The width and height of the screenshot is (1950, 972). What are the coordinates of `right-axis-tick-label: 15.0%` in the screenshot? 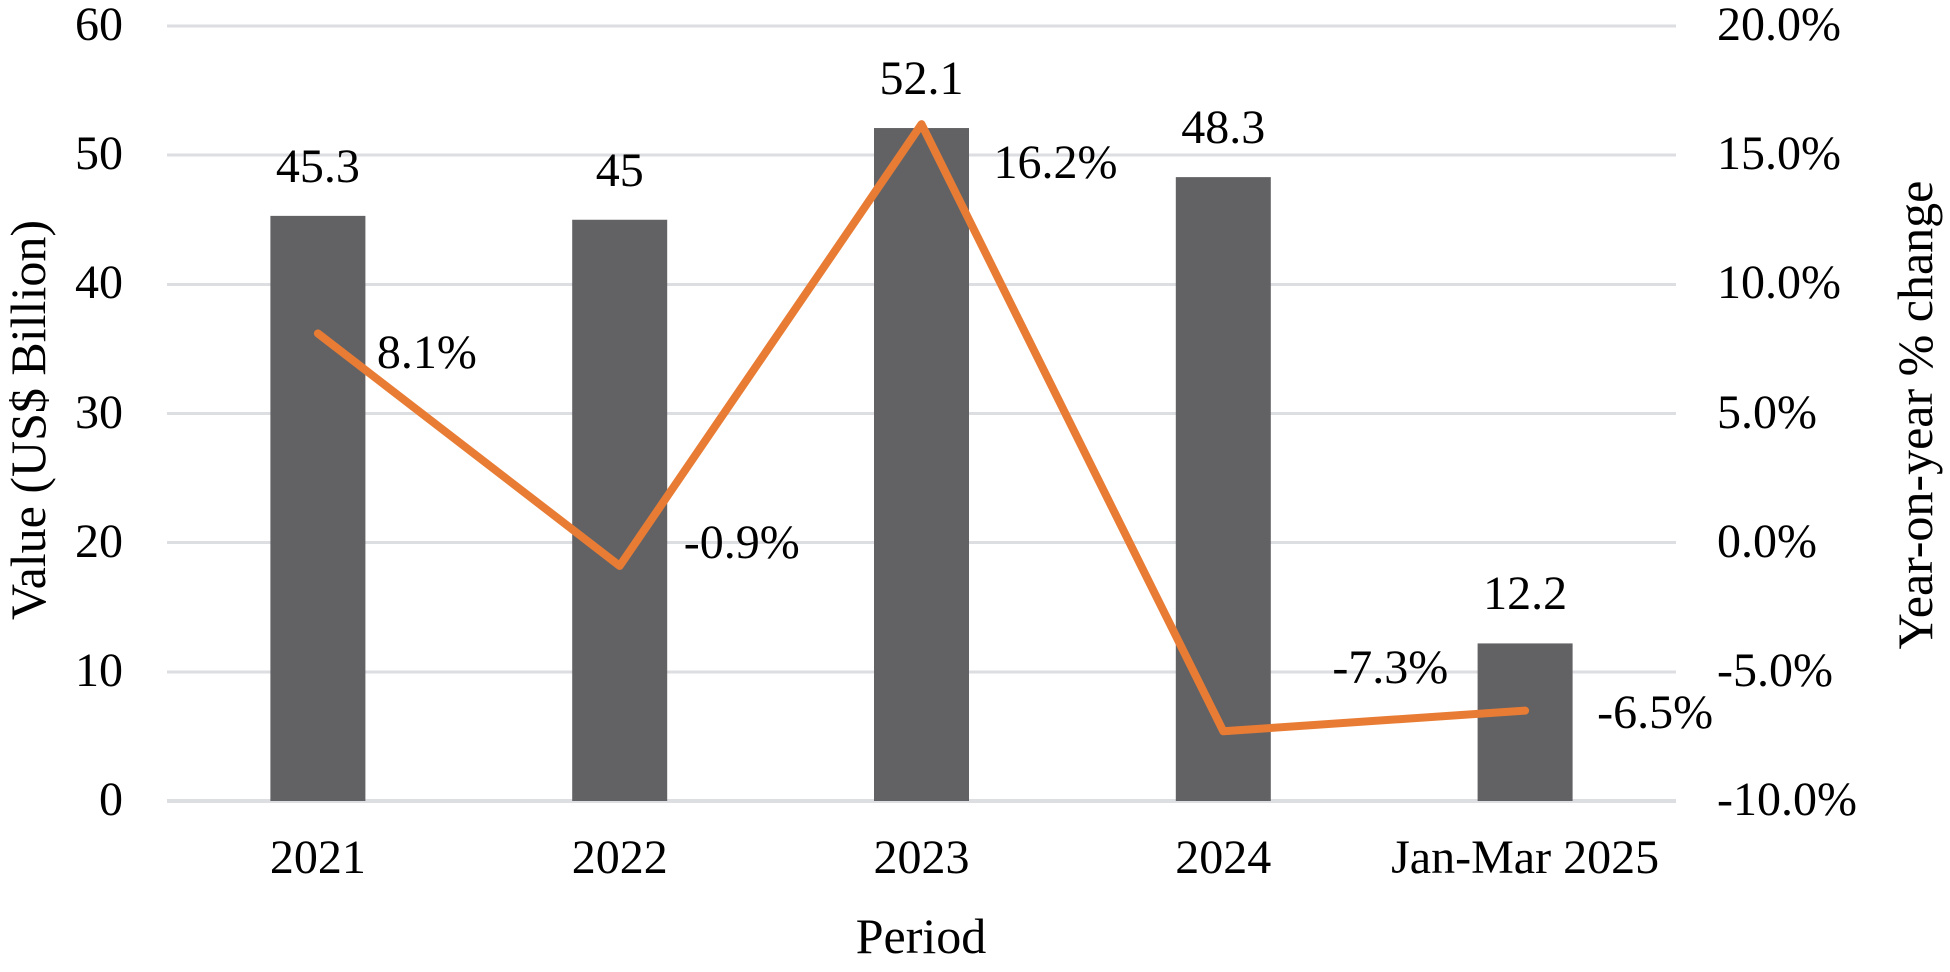 It's located at (1779, 154).